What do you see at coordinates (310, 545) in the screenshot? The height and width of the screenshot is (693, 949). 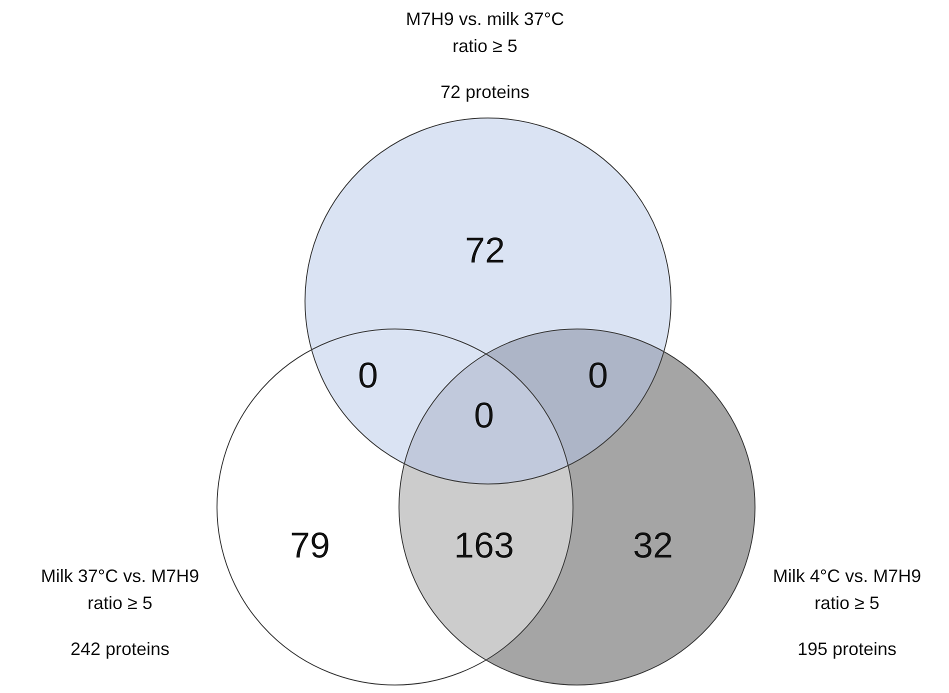 I see `data-label: 79` at bounding box center [310, 545].